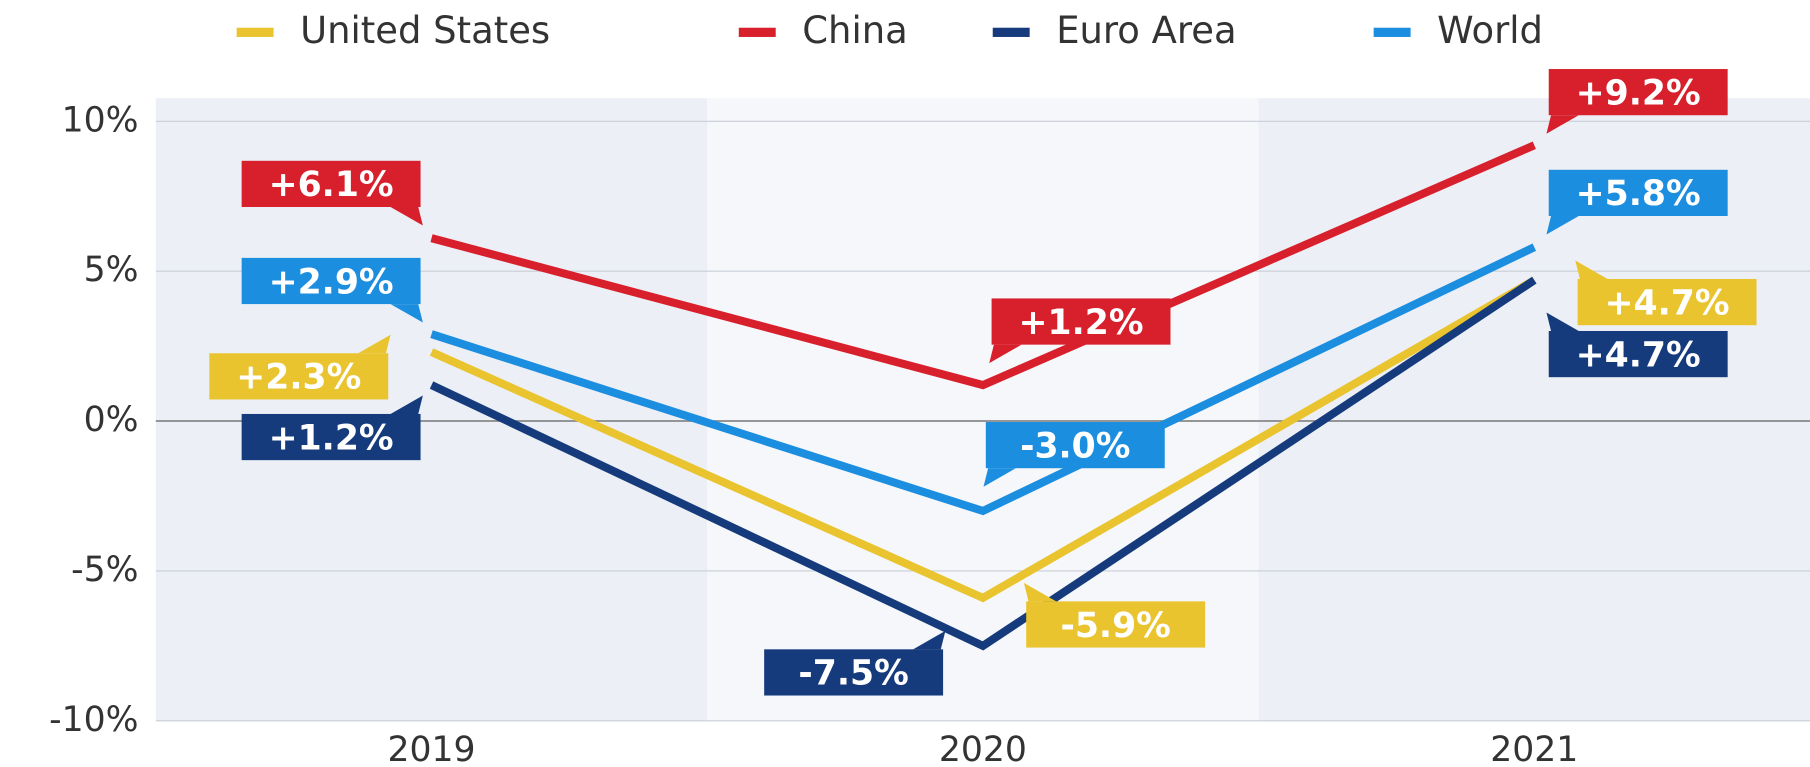  I want to click on x-tick-label: 2021, so click(1534, 748).